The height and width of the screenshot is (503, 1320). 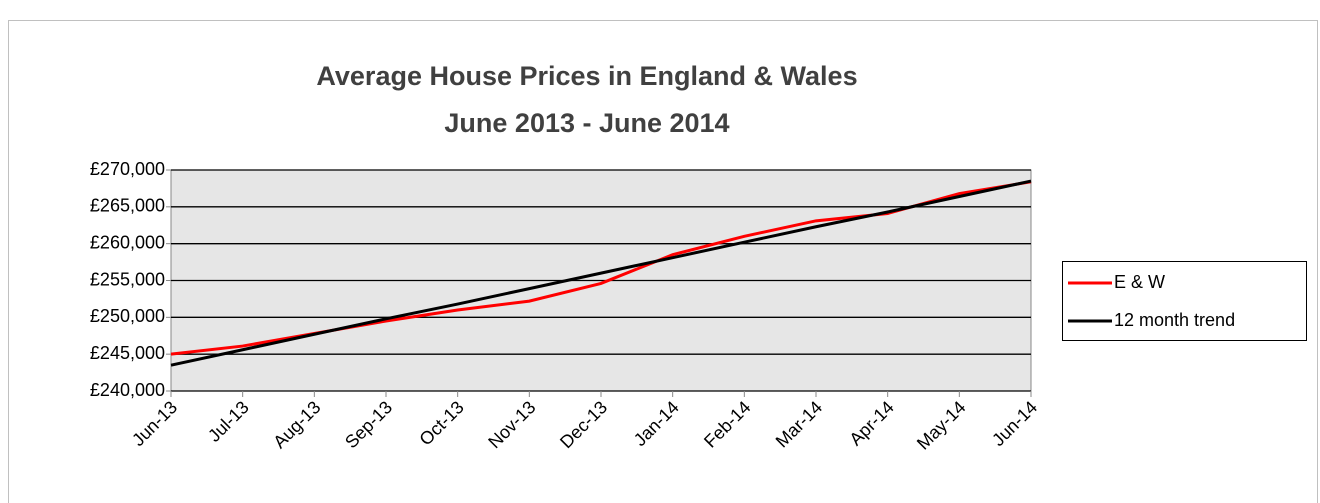 What do you see at coordinates (127, 316) in the screenshot?
I see `y-tick-label: £250,000` at bounding box center [127, 316].